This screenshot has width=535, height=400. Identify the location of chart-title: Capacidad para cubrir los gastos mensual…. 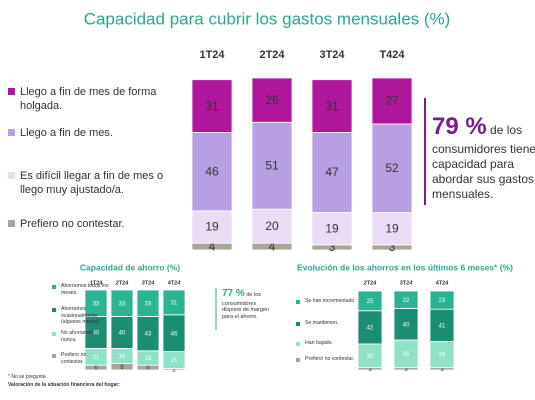
(267, 18).